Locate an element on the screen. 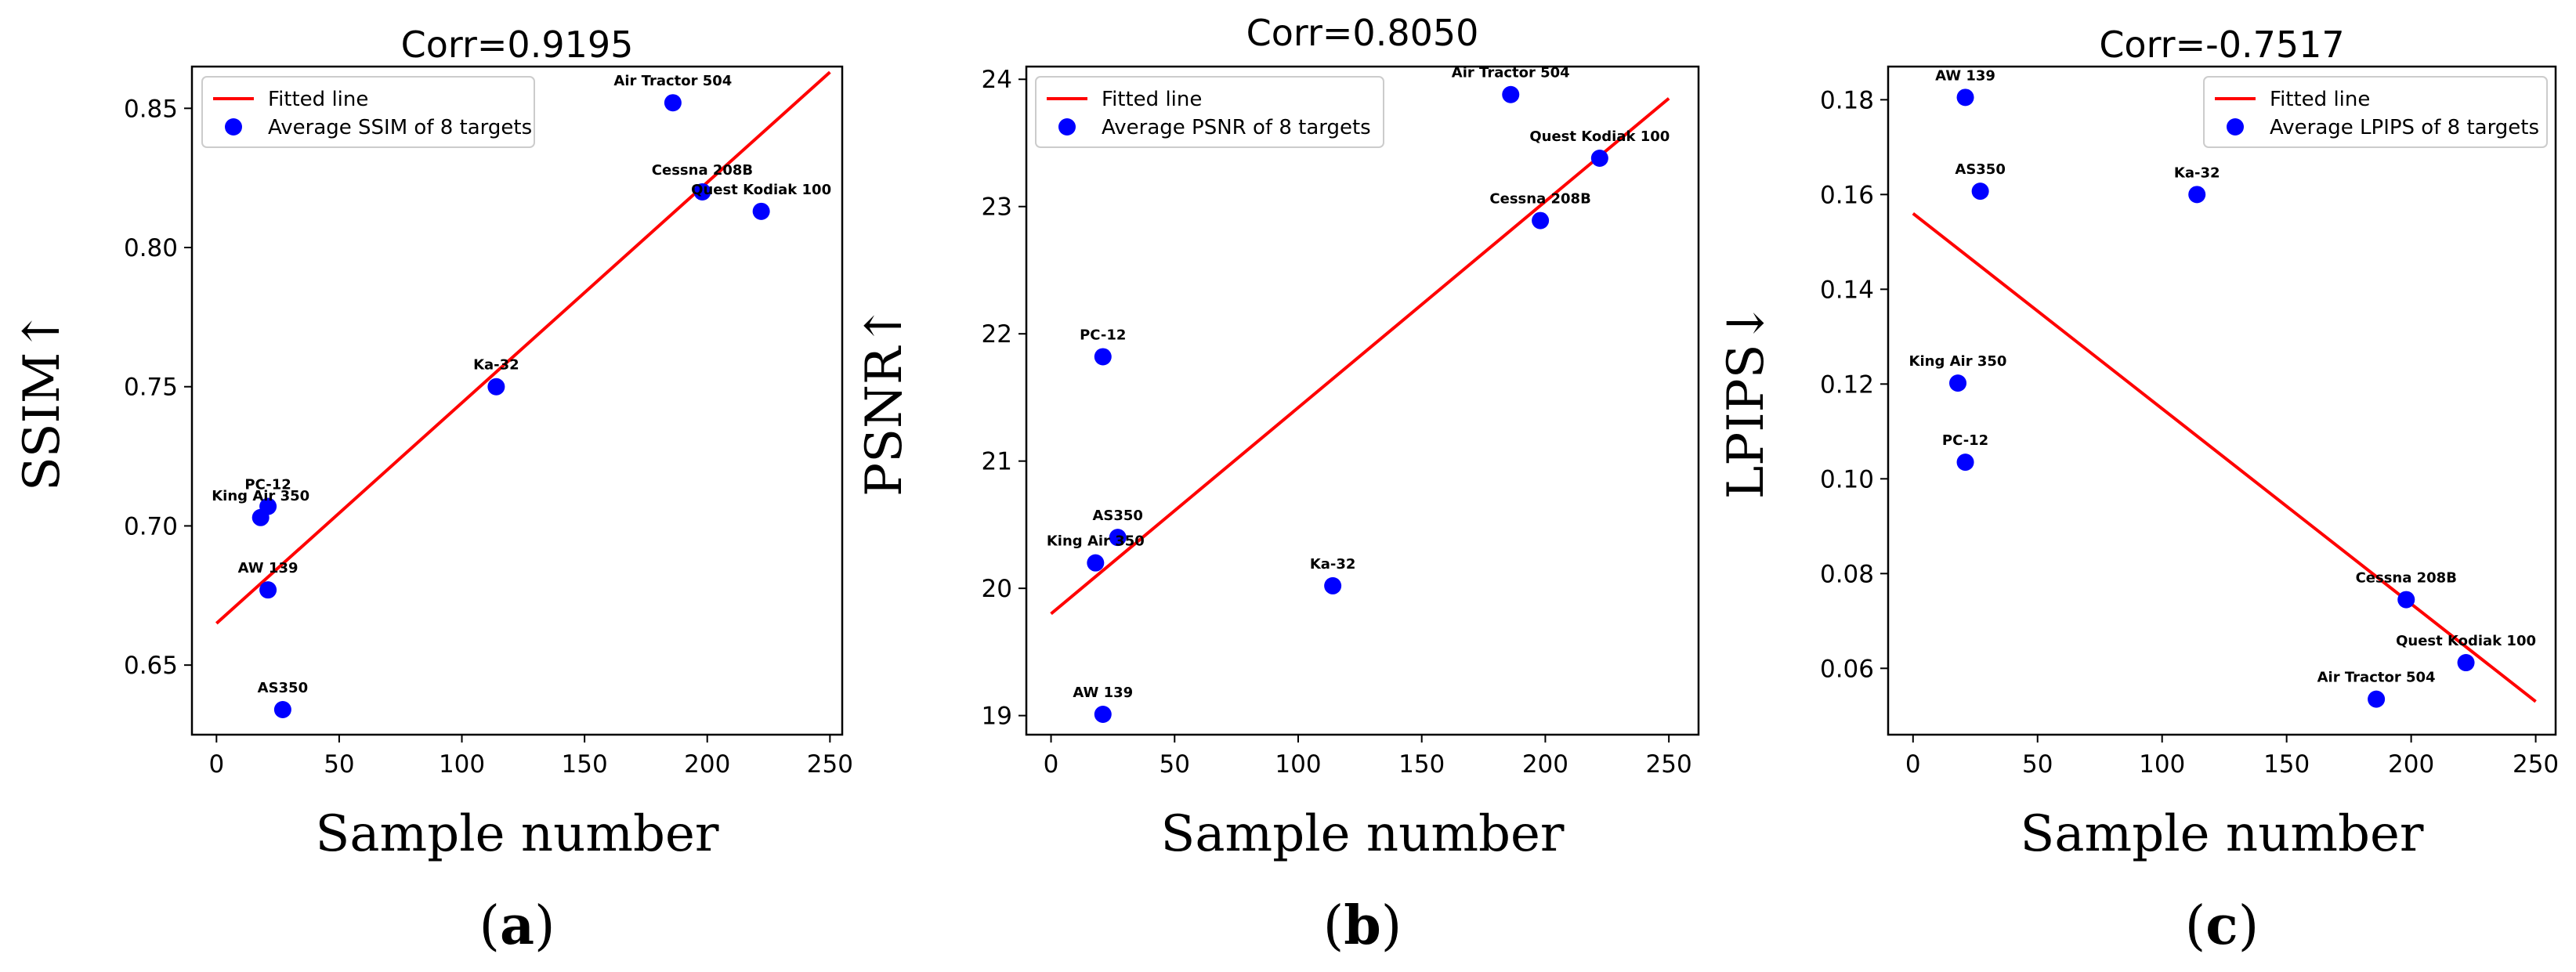 This screenshot has width=2576, height=972. chart-title: Corr=0.9195 is located at coordinates (518, 44).